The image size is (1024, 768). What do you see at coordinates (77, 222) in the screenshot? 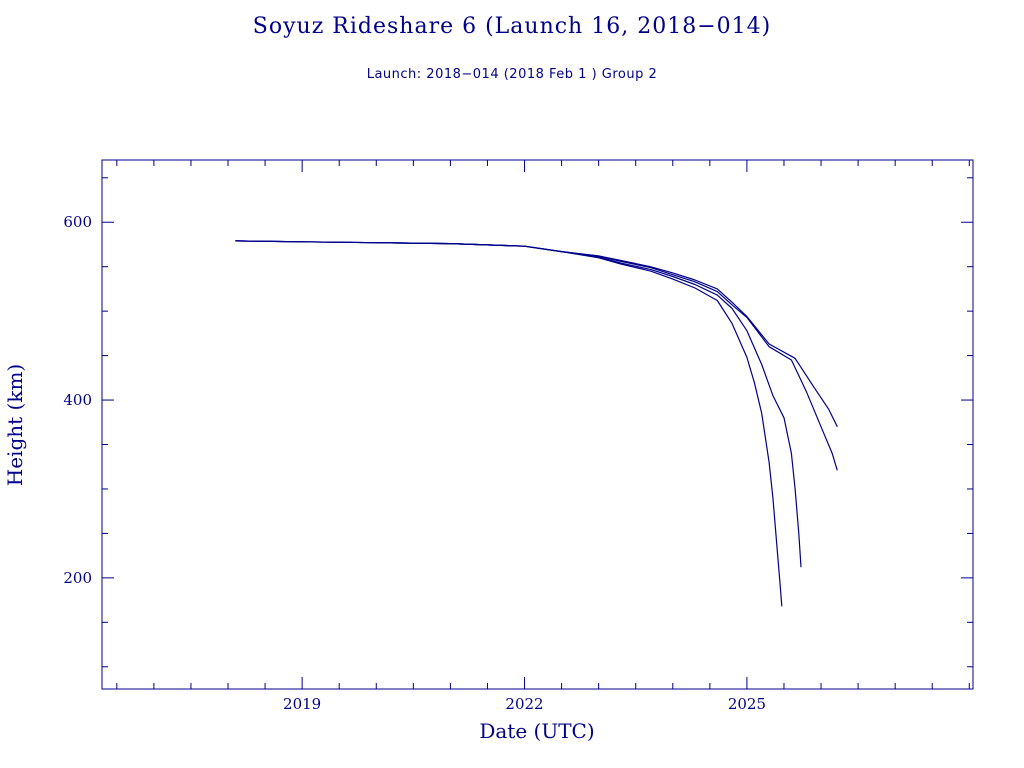
I see `y-tick-label: 600` at bounding box center [77, 222].